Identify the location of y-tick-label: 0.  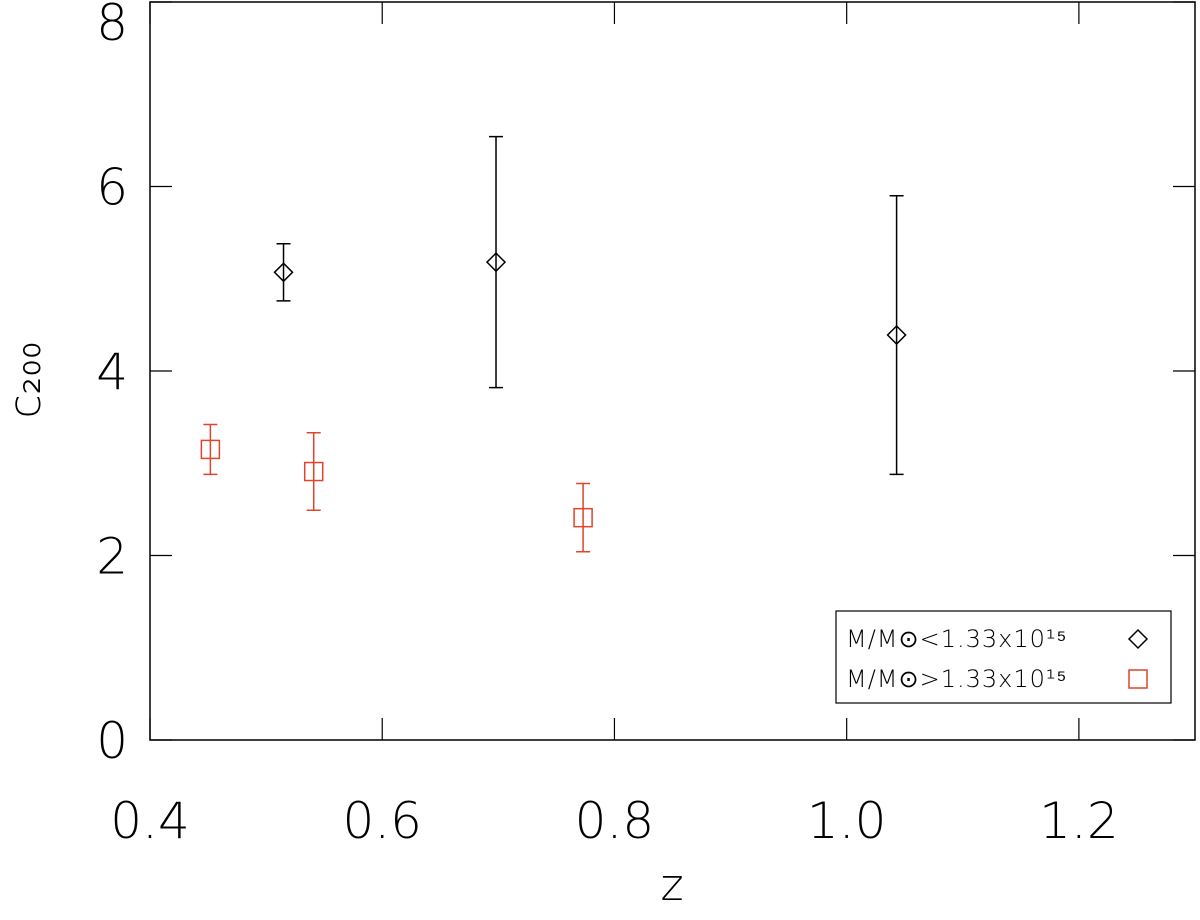
(112, 741).